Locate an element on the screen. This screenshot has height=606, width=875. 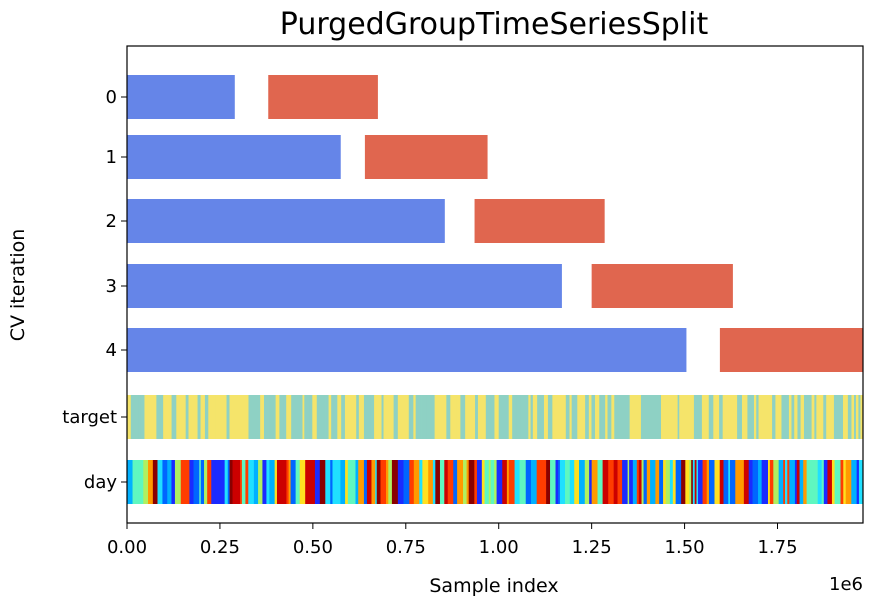
x-axis-label: Sample index is located at coordinates (493, 586).